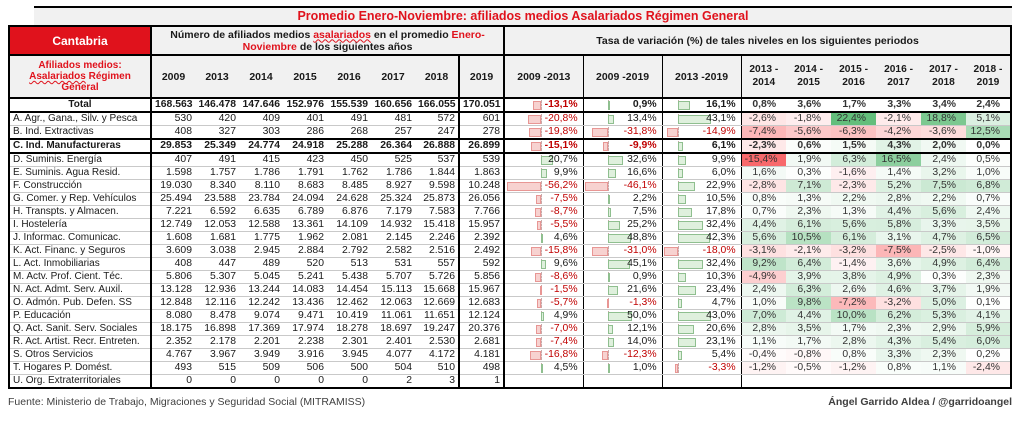  I want to click on variation-cell: 0,9%, so click(623, 105).